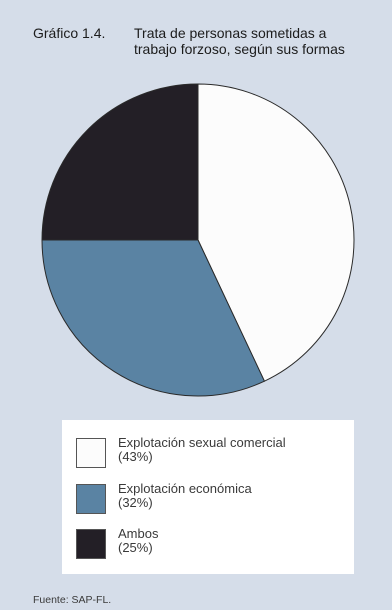  What do you see at coordinates (202, 442) in the screenshot?
I see `legend-label: Explotación sexual comercial` at bounding box center [202, 442].